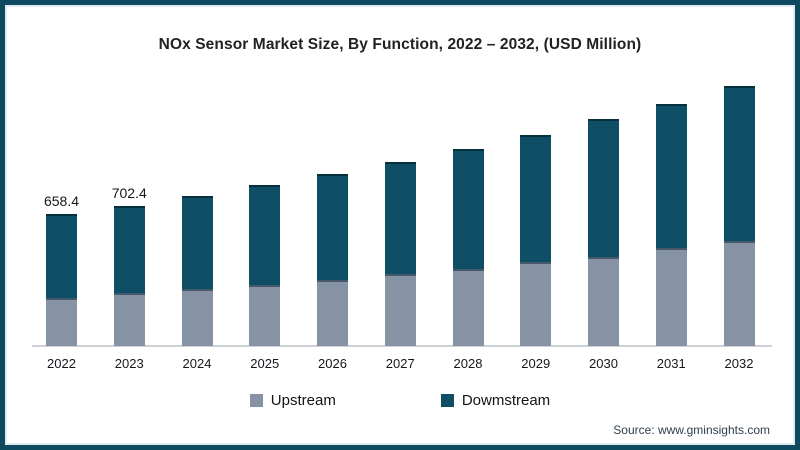 The image size is (800, 450). I want to click on x-axis-label-2023: 2023, so click(129, 363).